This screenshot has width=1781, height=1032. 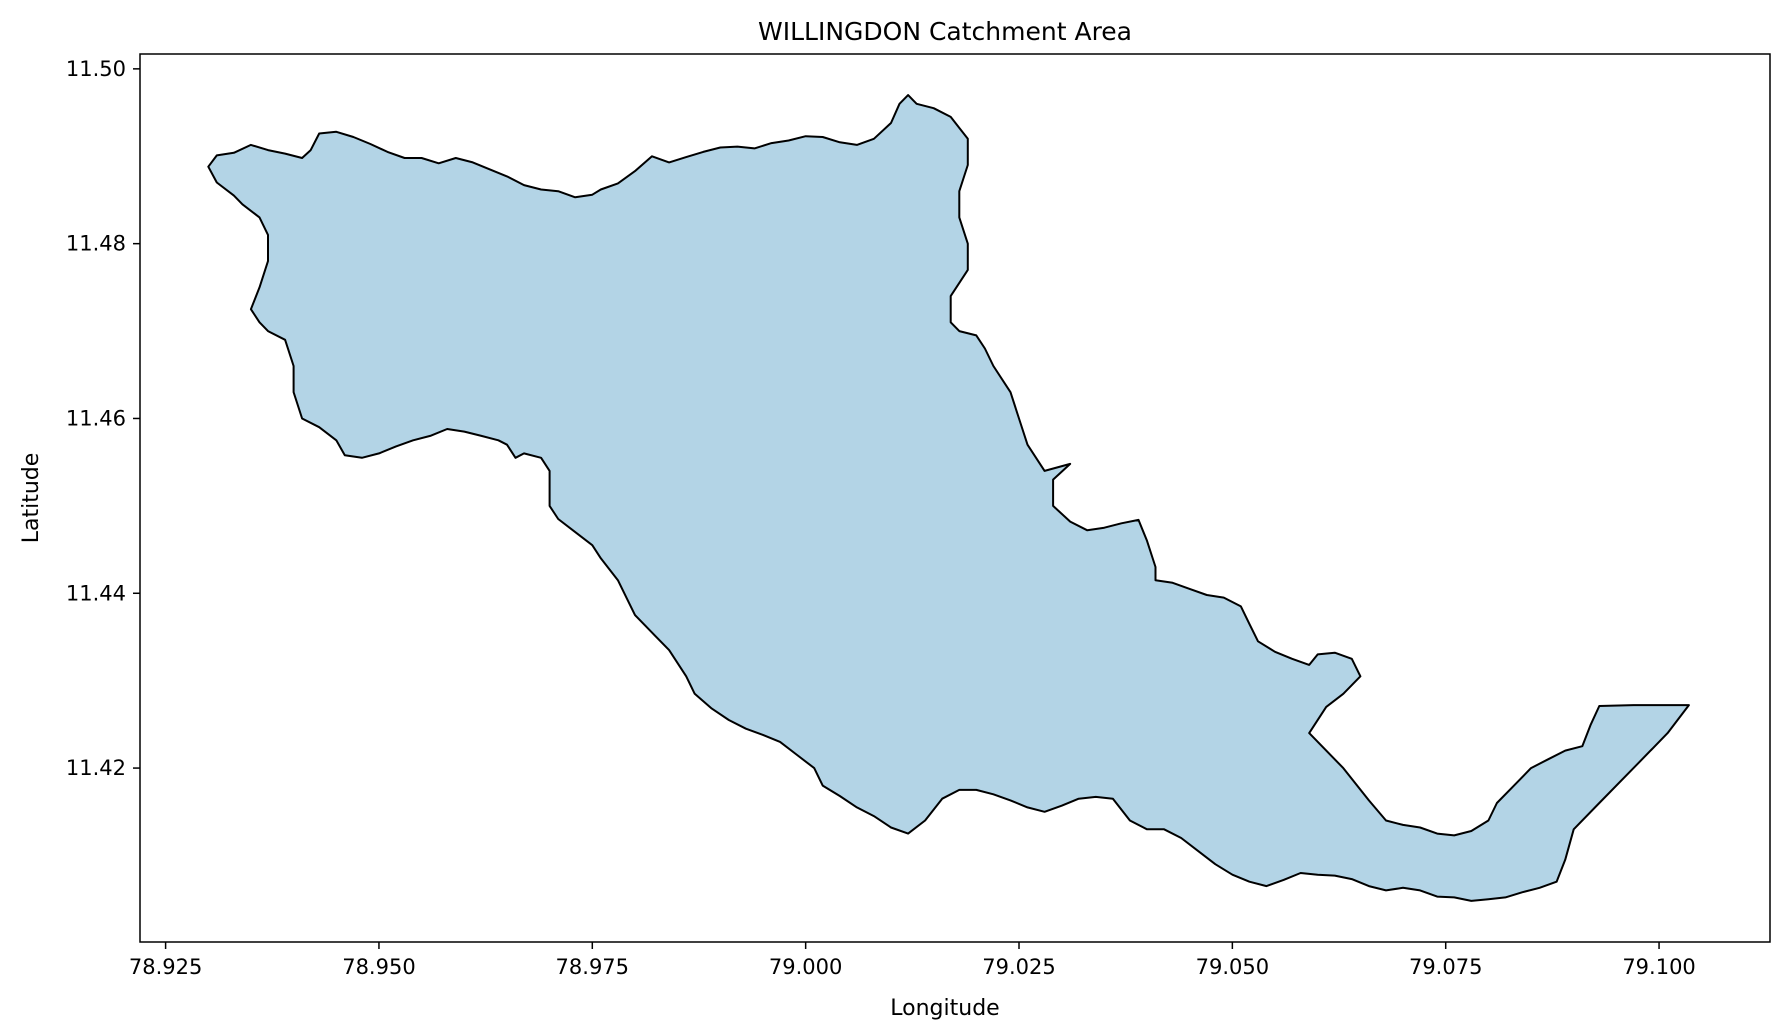 I want to click on x-tick-label: 79.025, so click(x=1018, y=967).